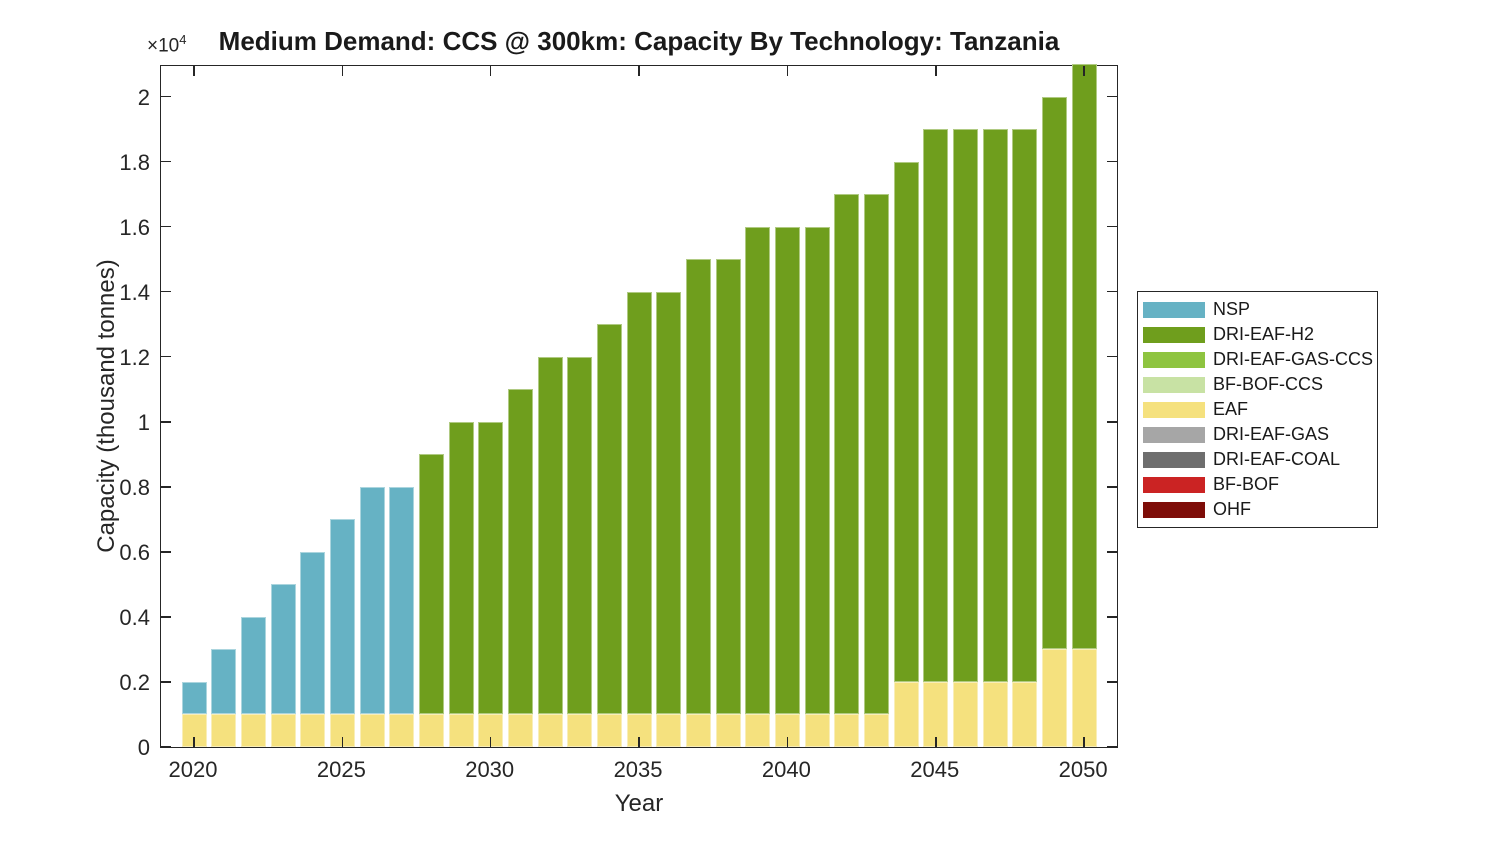  What do you see at coordinates (313, 730) in the screenshot?
I see `bar-segment-2024-eaf` at bounding box center [313, 730].